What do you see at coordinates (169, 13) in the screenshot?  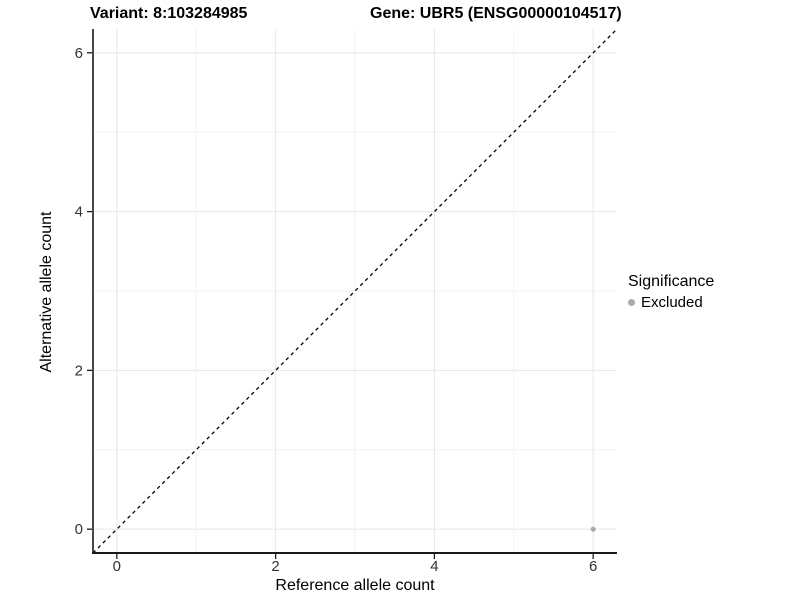 I see `variant-title: Variant: 8:103284985` at bounding box center [169, 13].